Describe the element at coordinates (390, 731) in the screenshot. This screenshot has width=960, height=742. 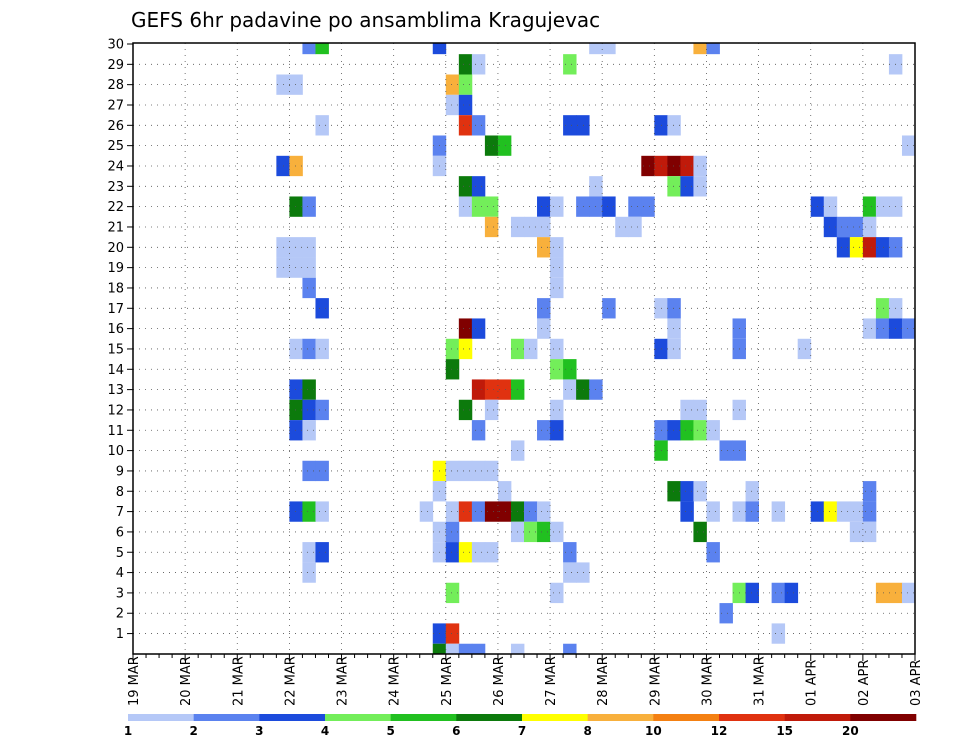
I see `colorbar-label: 5` at that location.